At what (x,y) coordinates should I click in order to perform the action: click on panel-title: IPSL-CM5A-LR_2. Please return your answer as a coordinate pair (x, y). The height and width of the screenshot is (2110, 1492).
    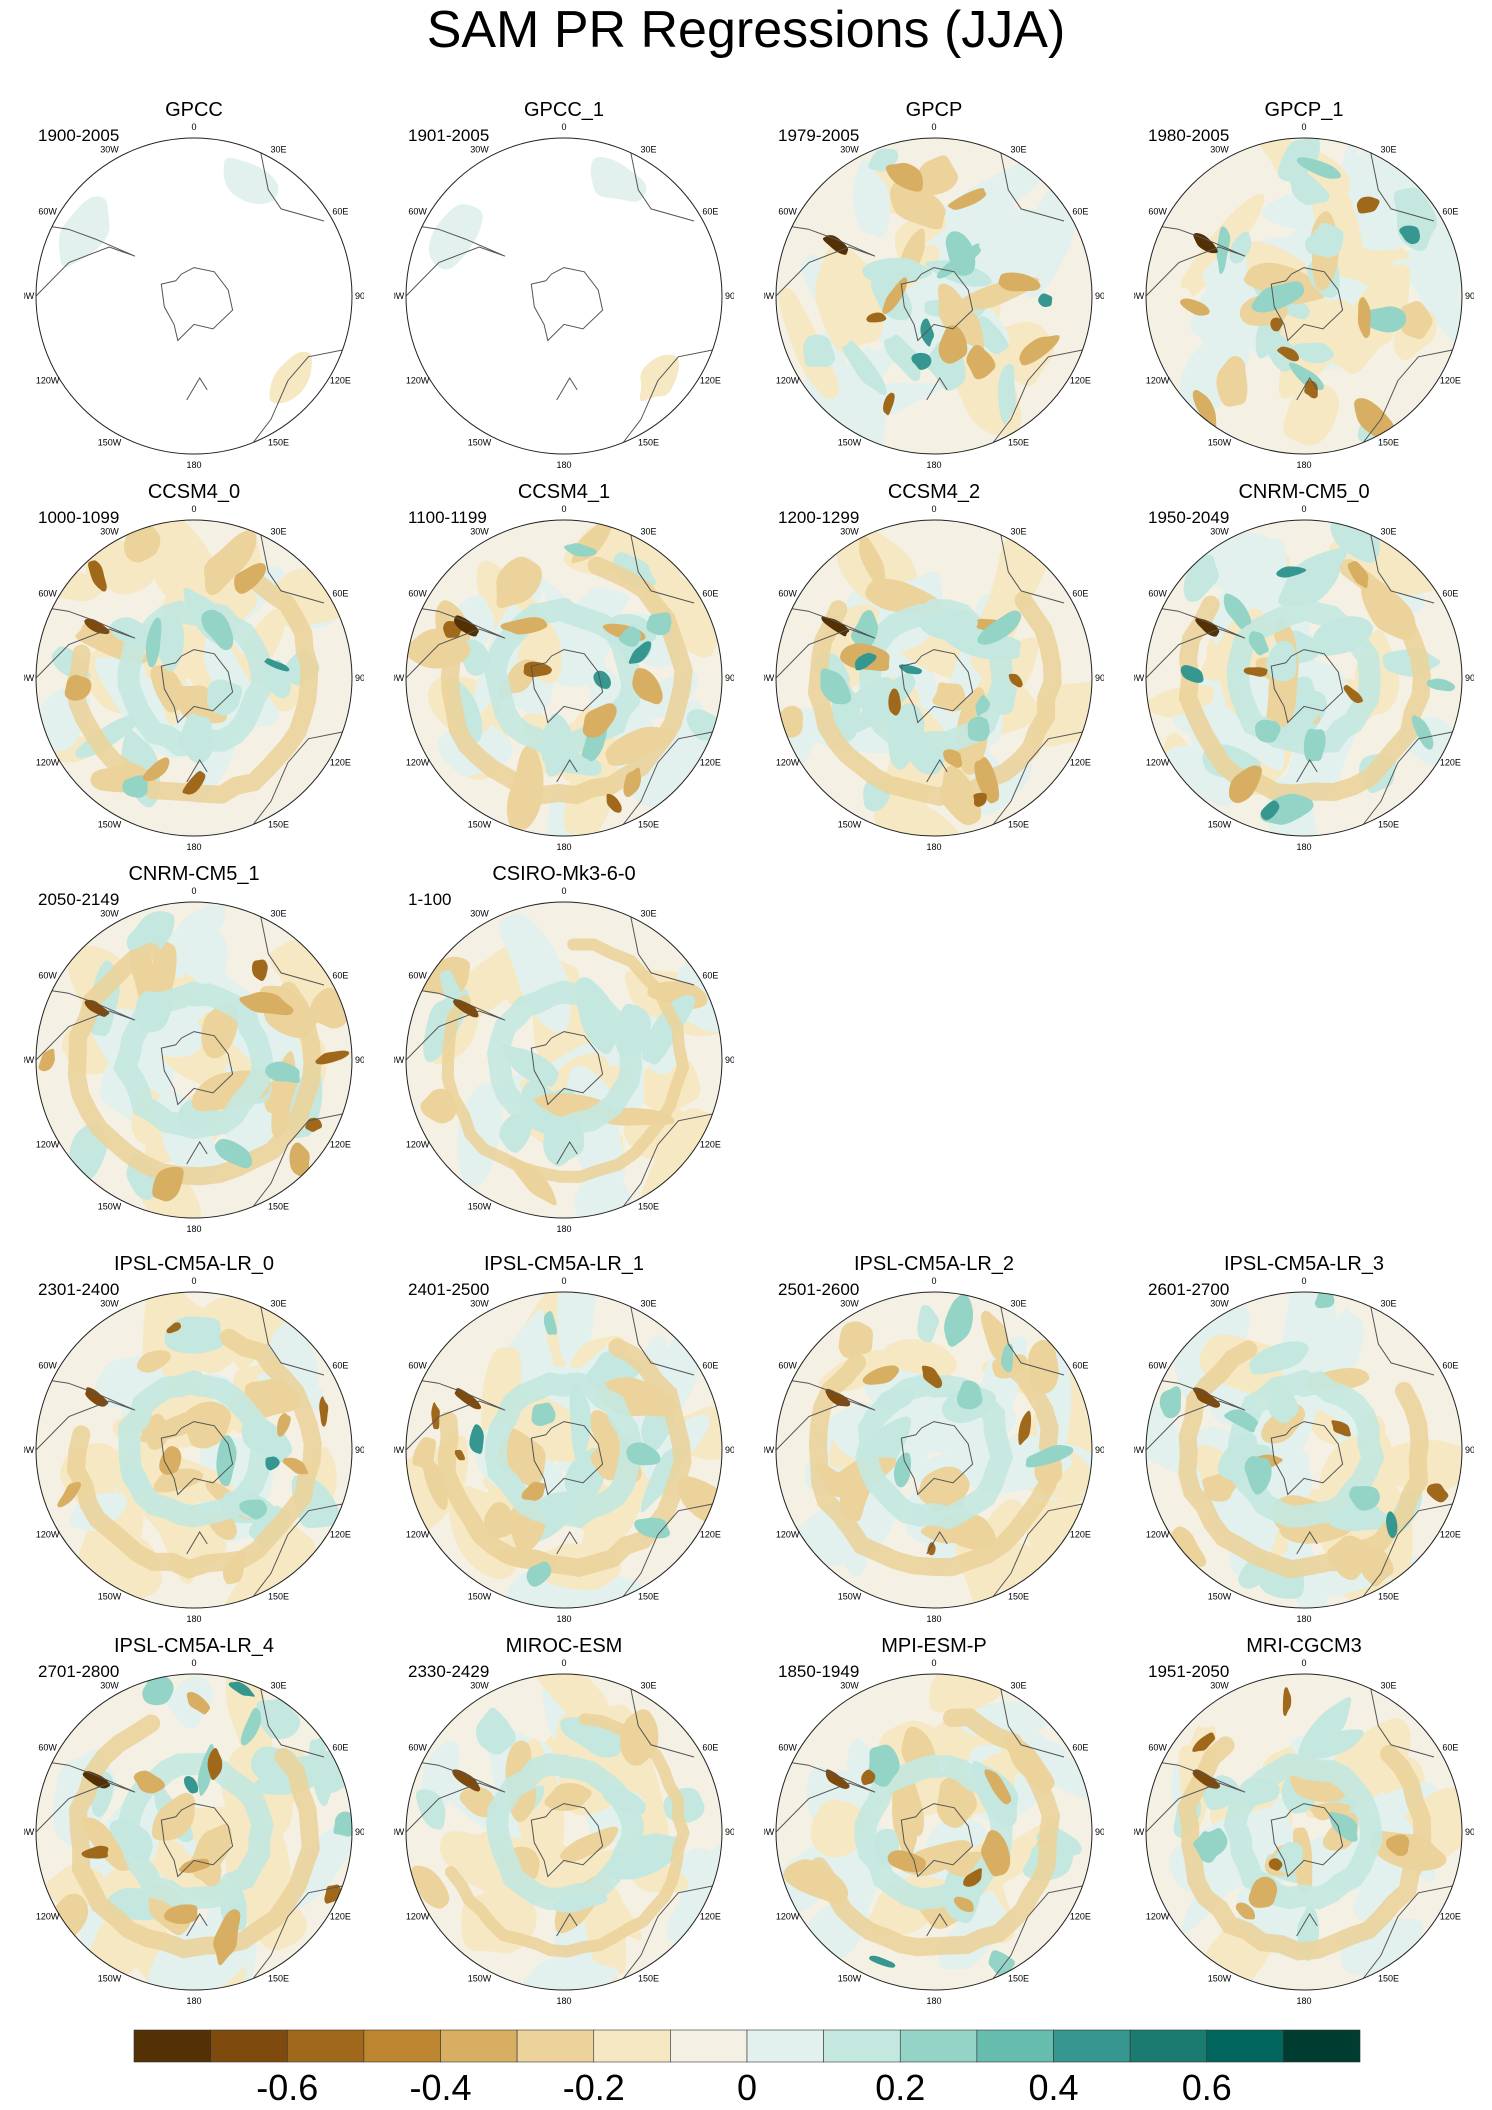
    Looking at the image, I should click on (934, 1264).